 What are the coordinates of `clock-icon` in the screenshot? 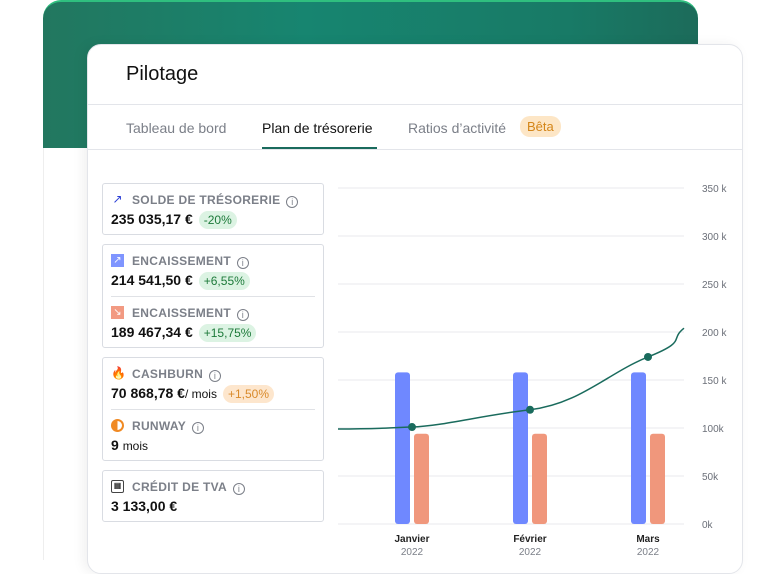 It's located at (117, 425).